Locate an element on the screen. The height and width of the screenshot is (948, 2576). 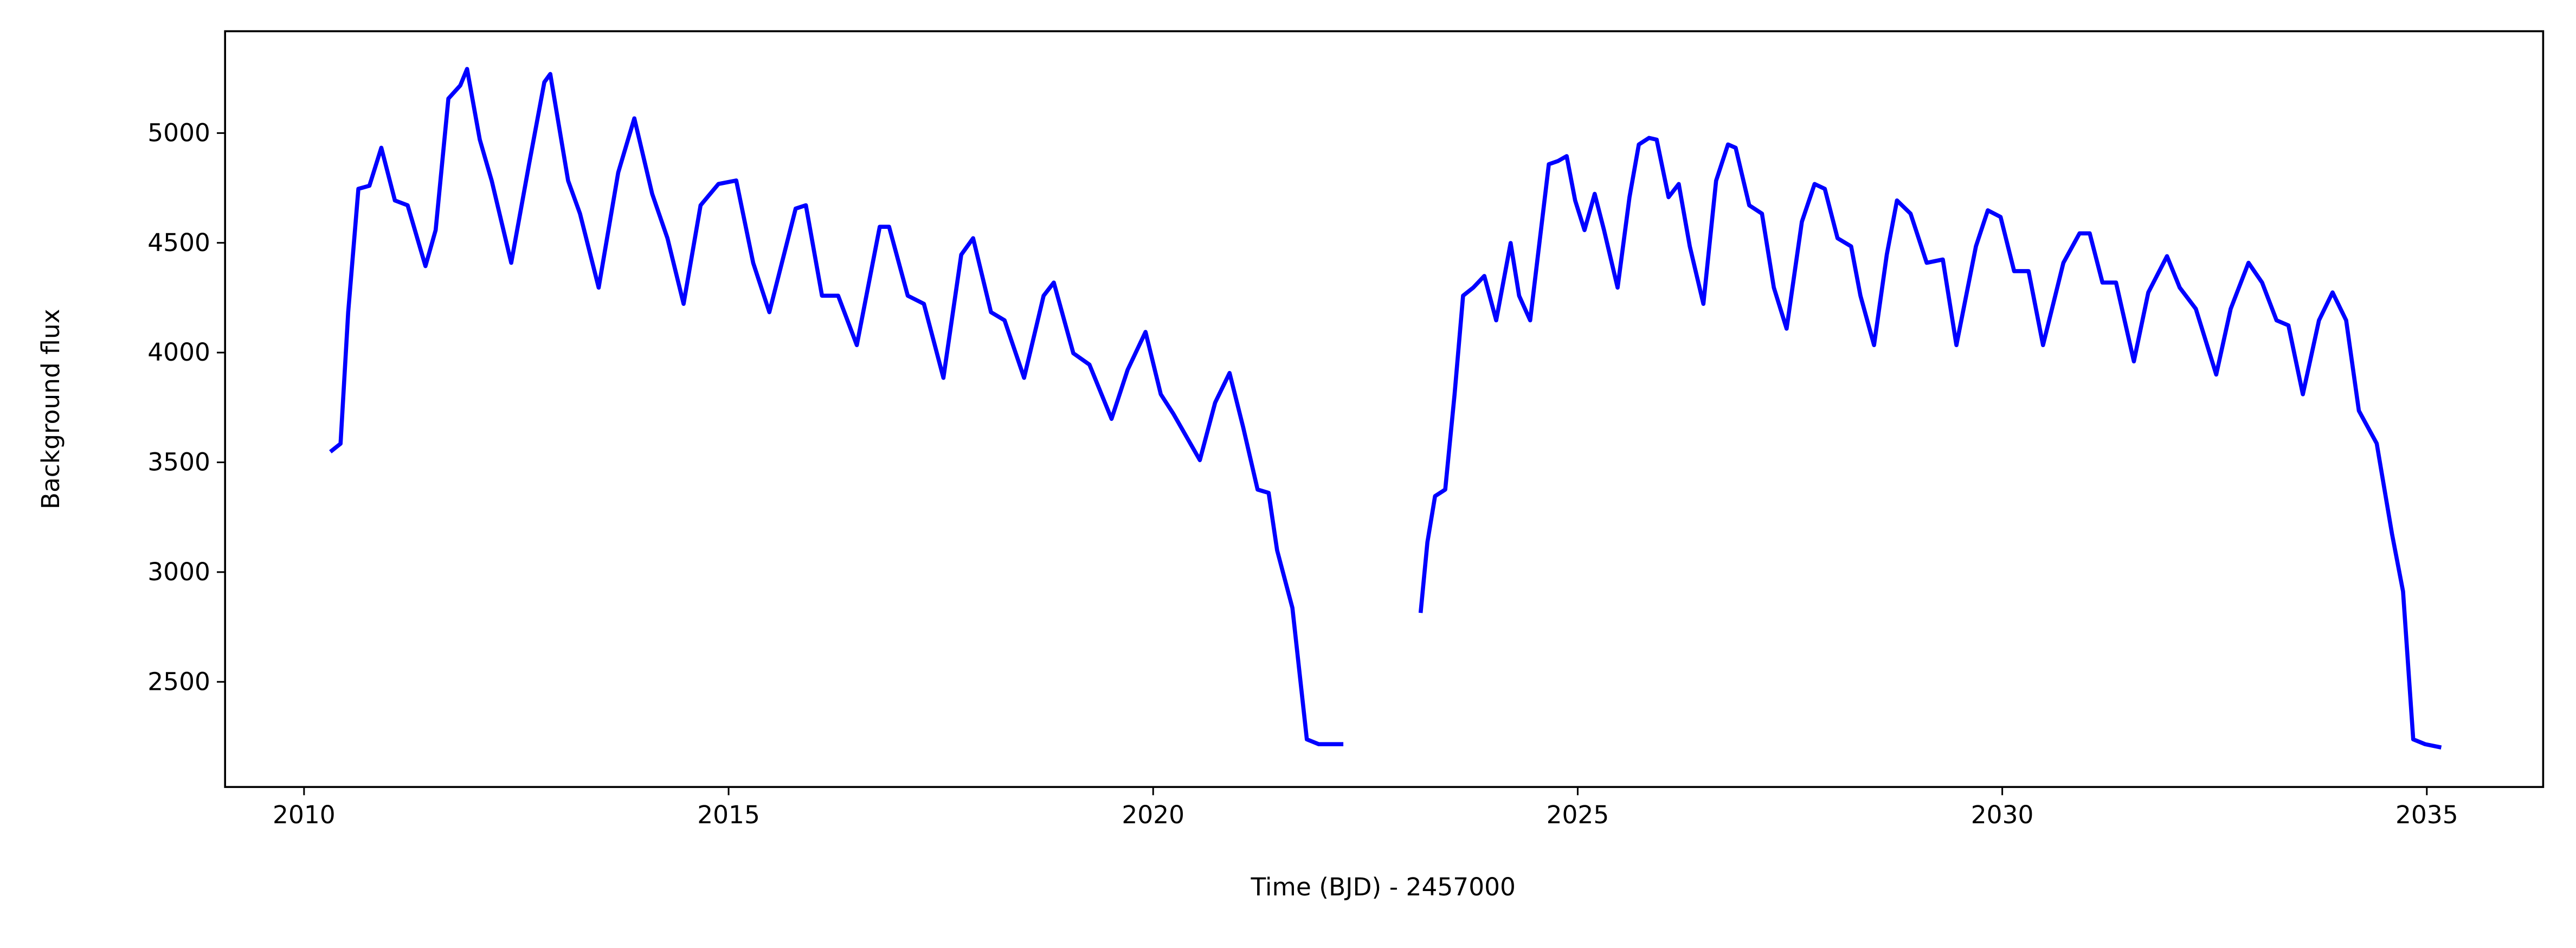
y-tick-label: 3500 is located at coordinates (178, 462).